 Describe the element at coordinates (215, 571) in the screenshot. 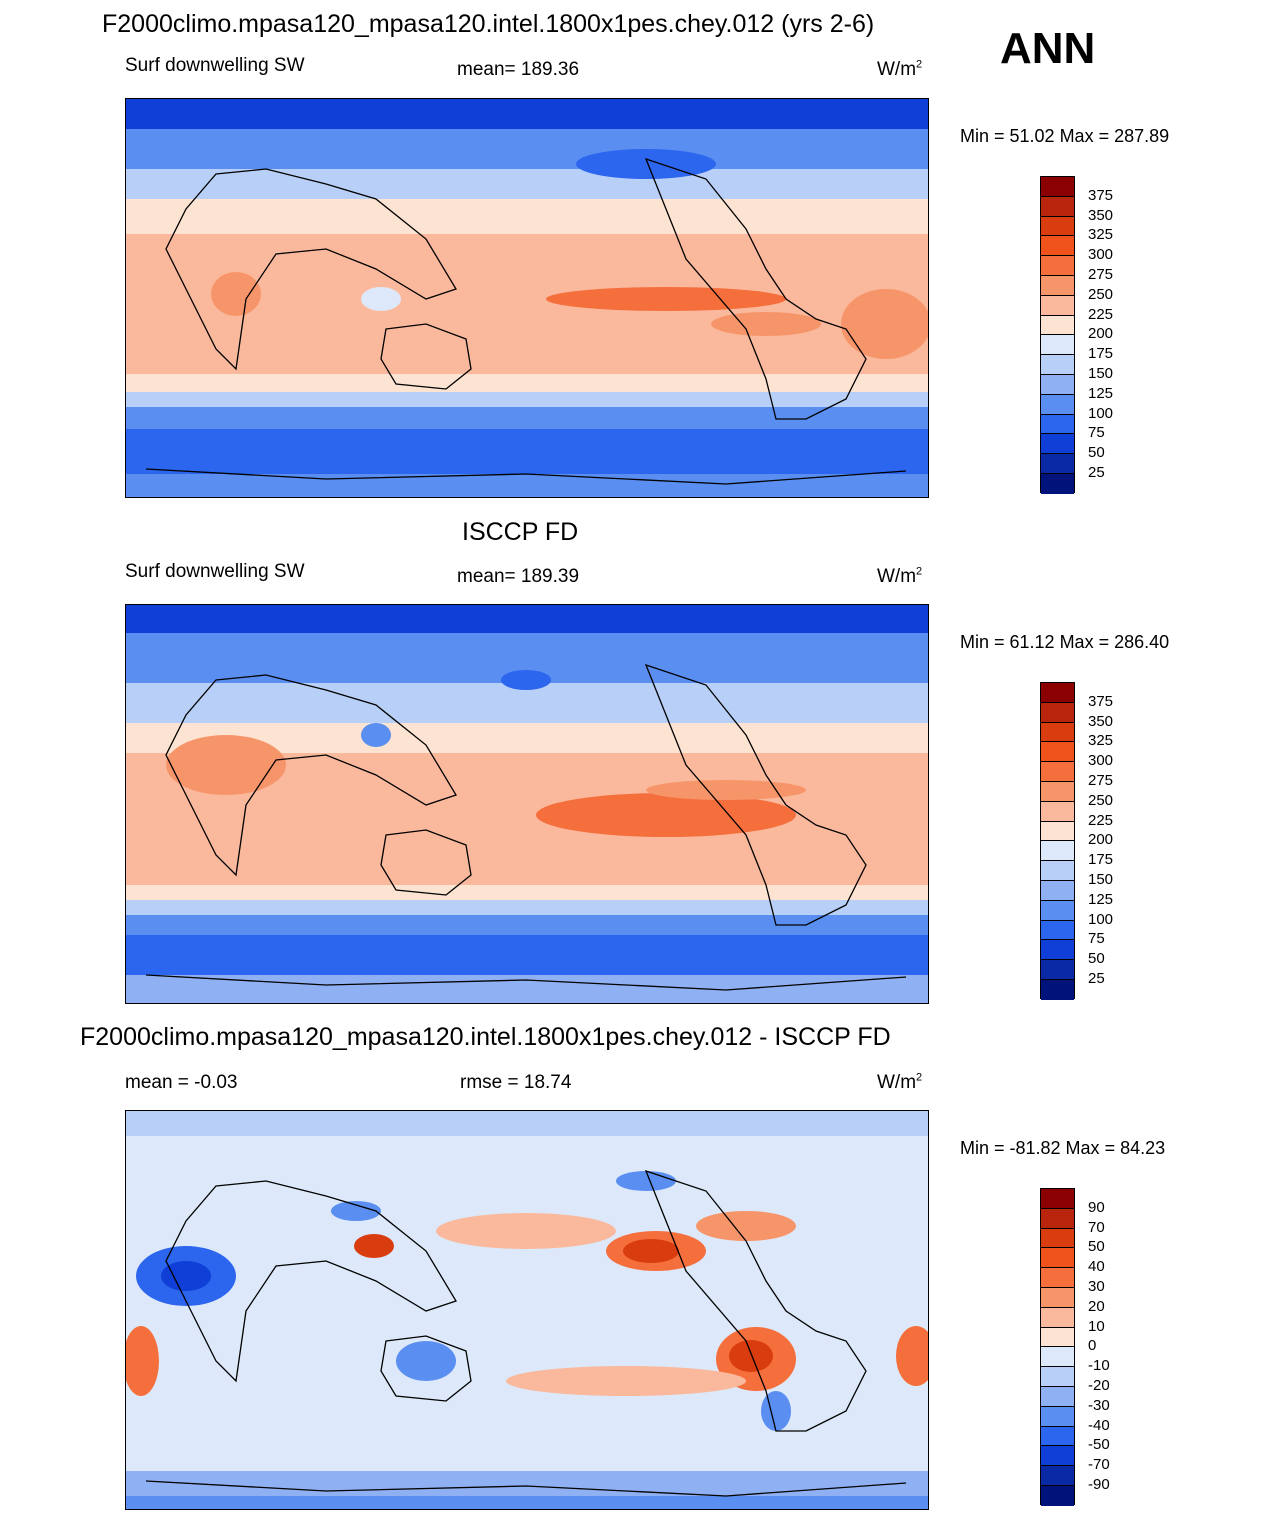

I see `panel-2-variable: Surf downwelling SW` at that location.